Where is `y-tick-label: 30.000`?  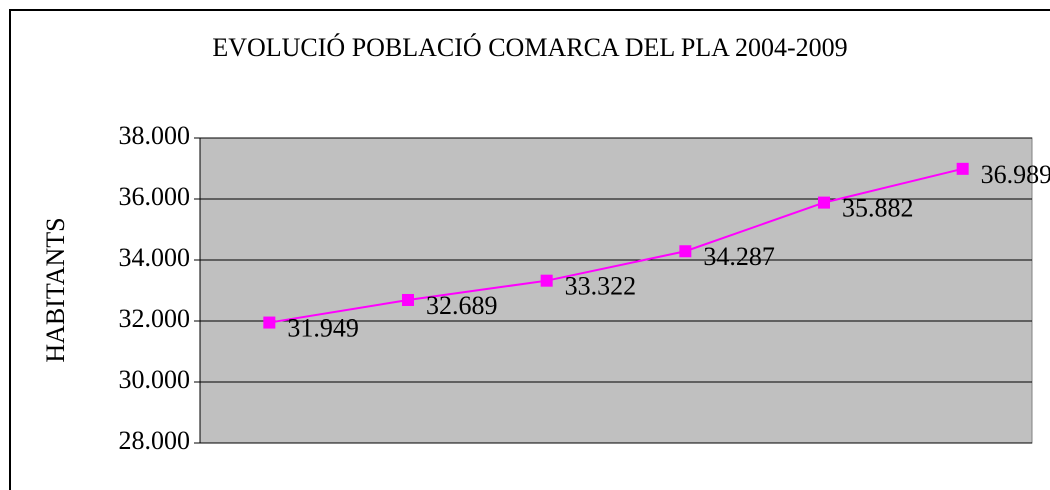 y-tick-label: 30.000 is located at coordinates (155, 379).